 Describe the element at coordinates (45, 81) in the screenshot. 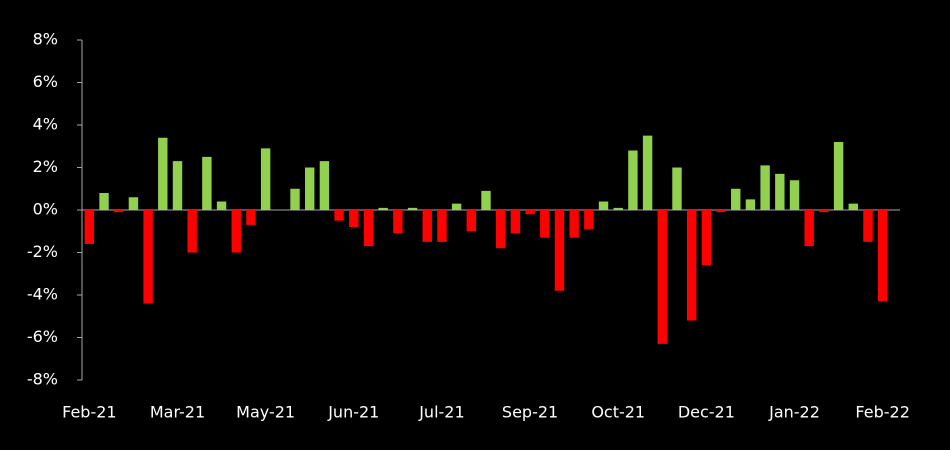

I see `y-tick-label: 6%` at that location.